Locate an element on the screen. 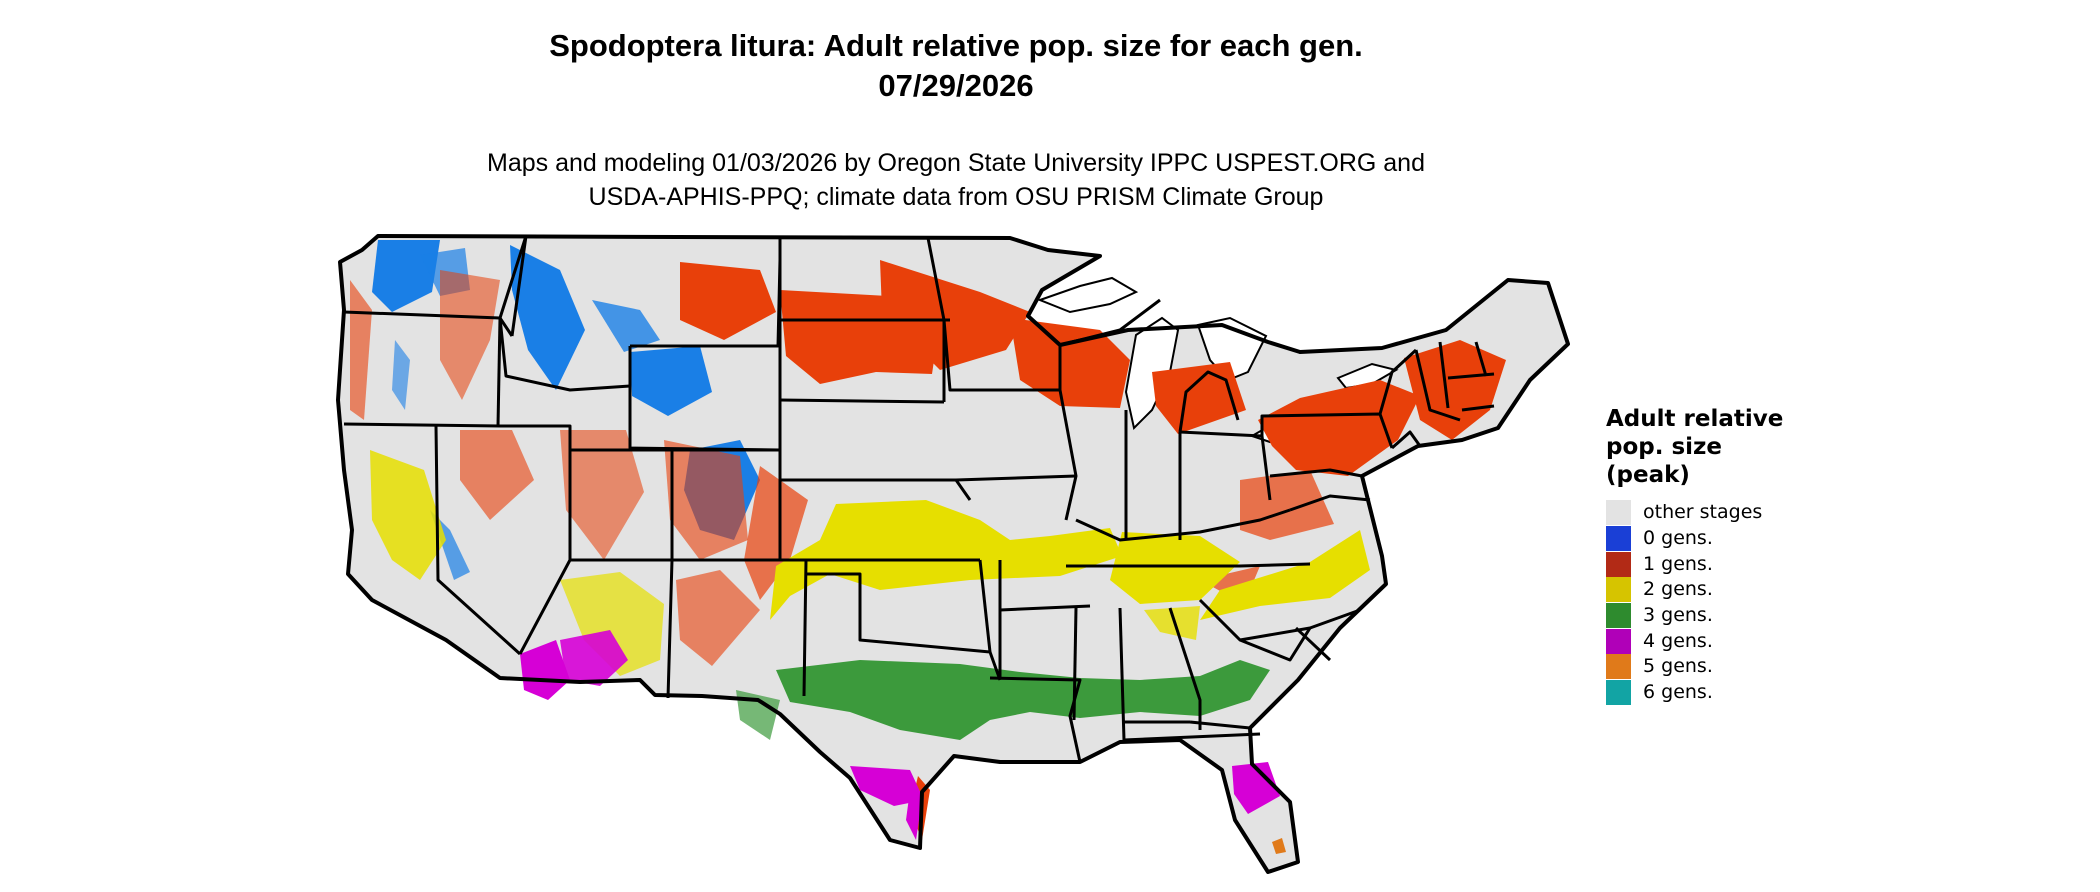 This screenshot has width=2100, height=892. legend-label: 4 gens. is located at coordinates (1678, 640).